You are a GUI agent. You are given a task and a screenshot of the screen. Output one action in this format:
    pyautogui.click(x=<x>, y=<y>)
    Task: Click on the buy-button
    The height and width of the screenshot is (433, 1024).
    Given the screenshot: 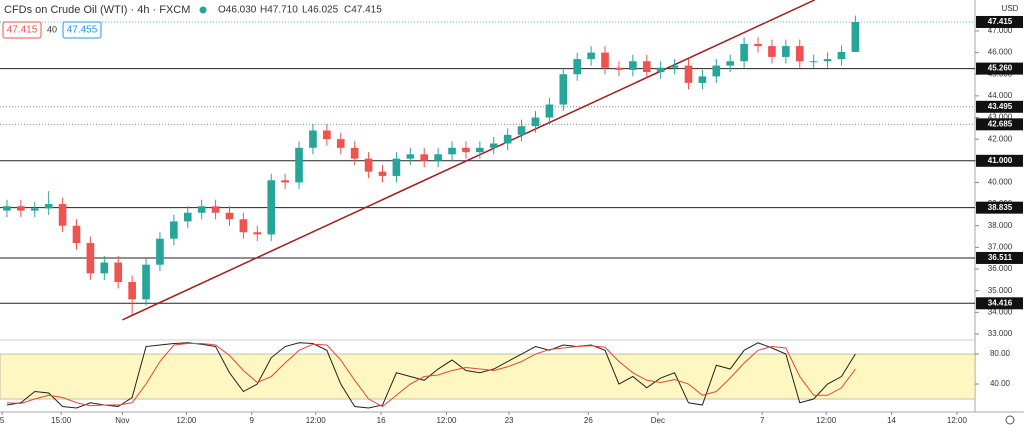 What is the action you would take?
    pyautogui.click(x=82, y=30)
    